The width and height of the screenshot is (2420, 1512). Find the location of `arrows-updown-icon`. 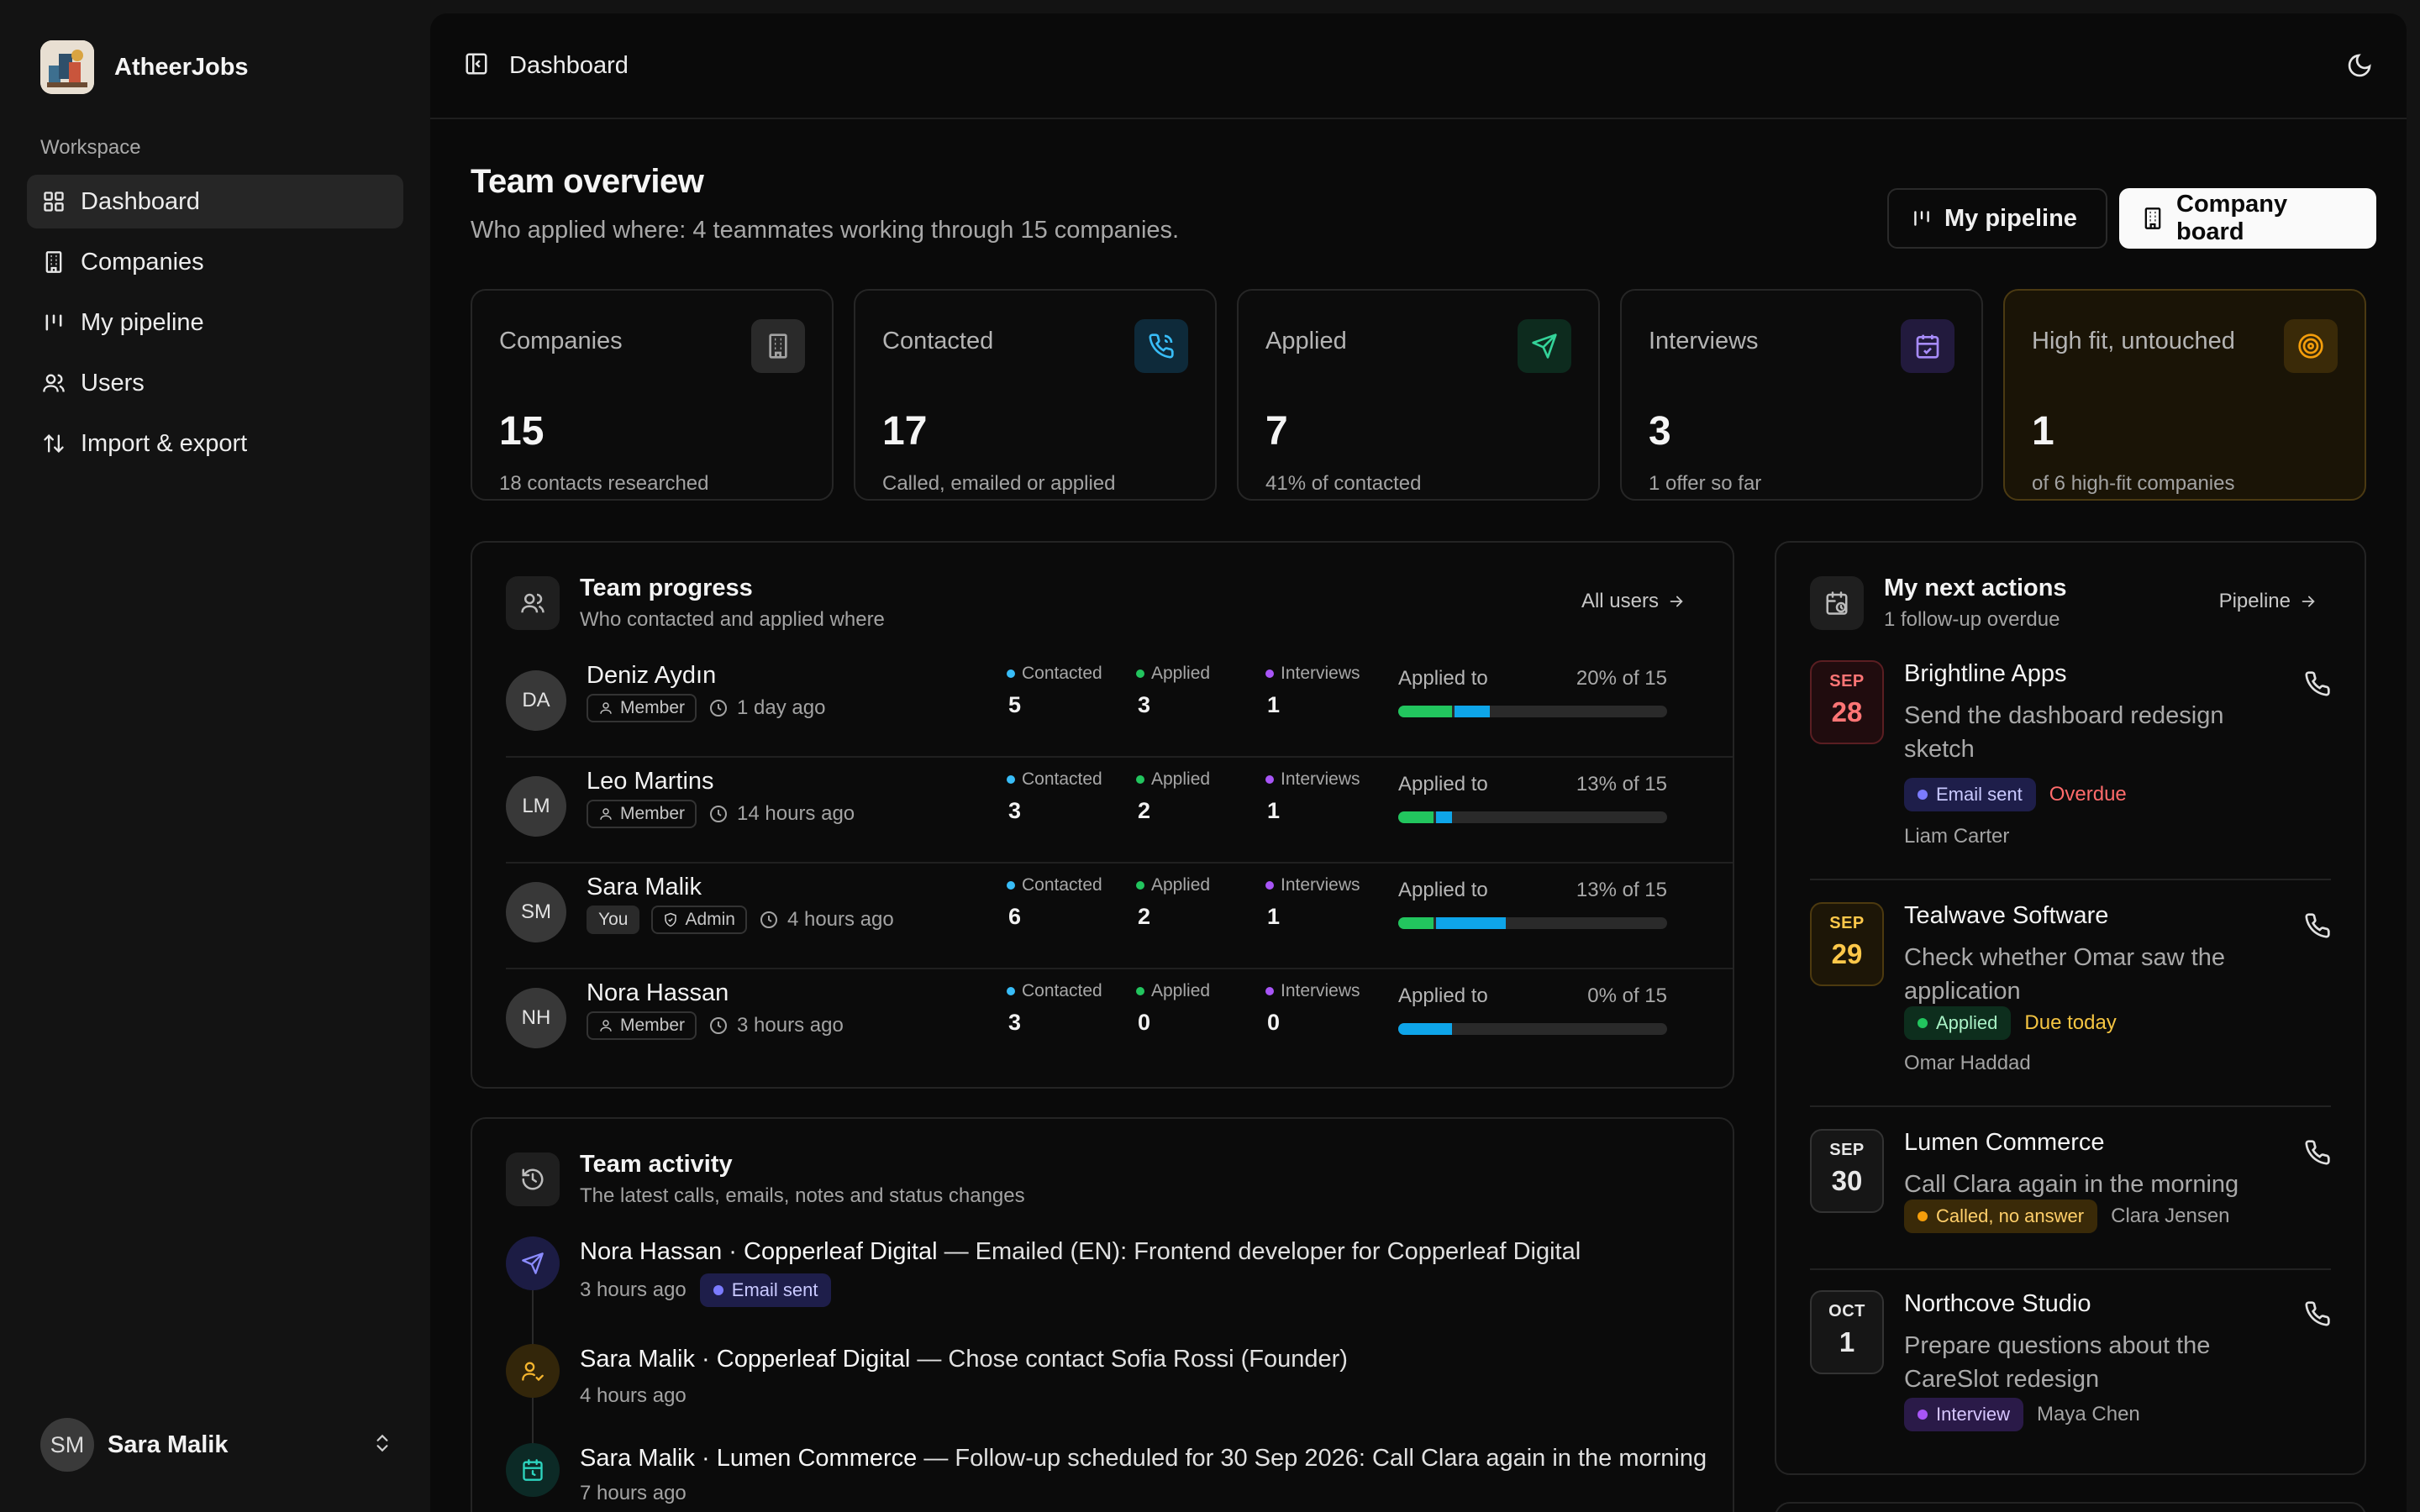

arrows-updown-icon is located at coordinates (53, 443).